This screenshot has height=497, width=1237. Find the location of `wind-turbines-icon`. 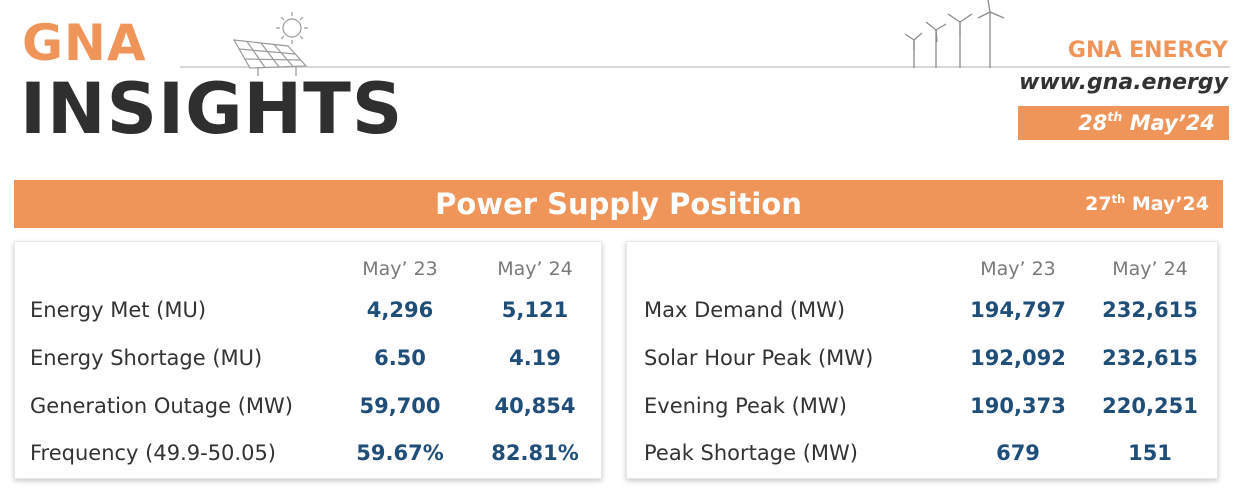

wind-turbines-icon is located at coordinates (954, 34).